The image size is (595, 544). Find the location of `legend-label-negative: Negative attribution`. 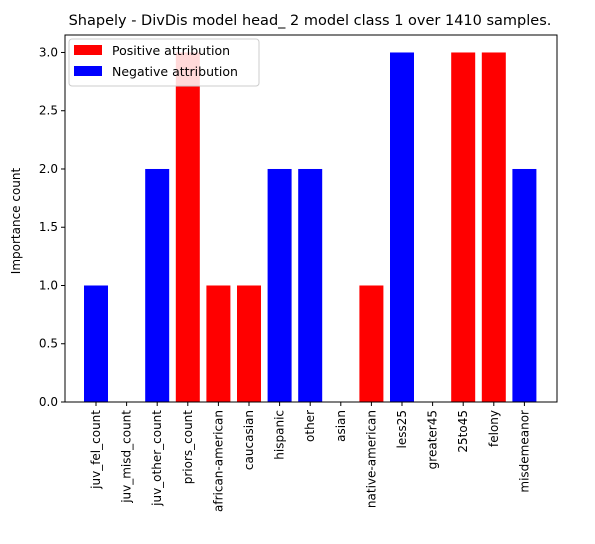

legend-label-negative: Negative attribution is located at coordinates (175, 71).